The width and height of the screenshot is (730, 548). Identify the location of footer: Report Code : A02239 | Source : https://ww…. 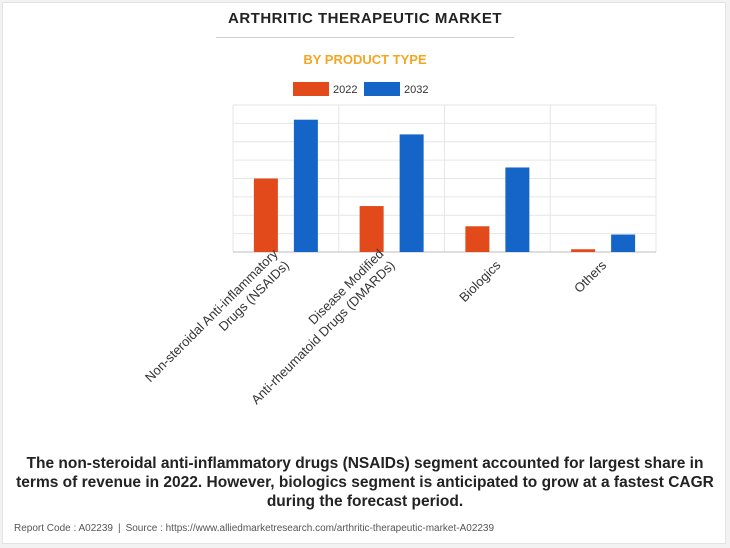
(254, 528).